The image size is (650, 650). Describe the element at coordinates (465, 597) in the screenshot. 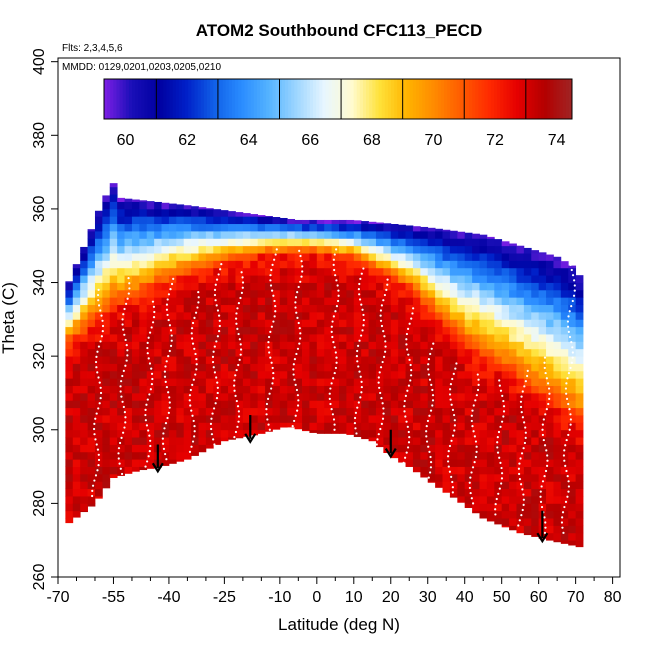

I see `x-tick-label: 40` at that location.